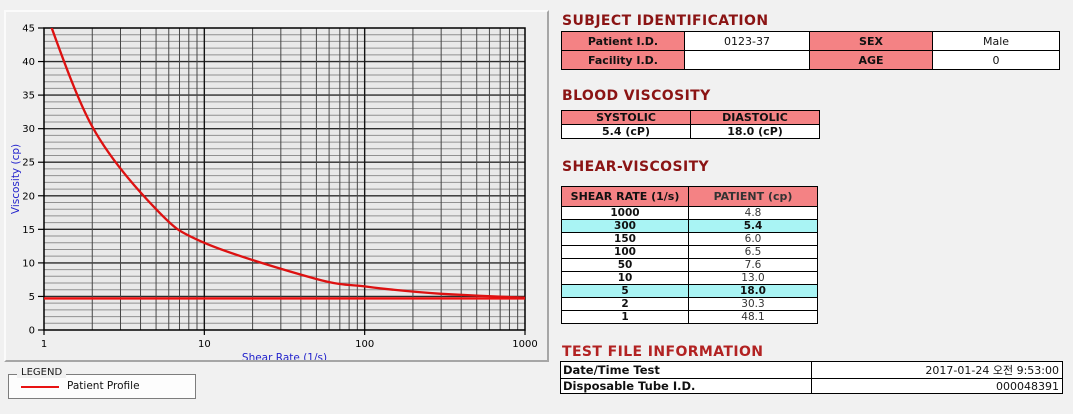 The width and height of the screenshot is (1073, 414). What do you see at coordinates (755, 117) in the screenshot?
I see `diastolic-header: DIASTOLIC` at bounding box center [755, 117].